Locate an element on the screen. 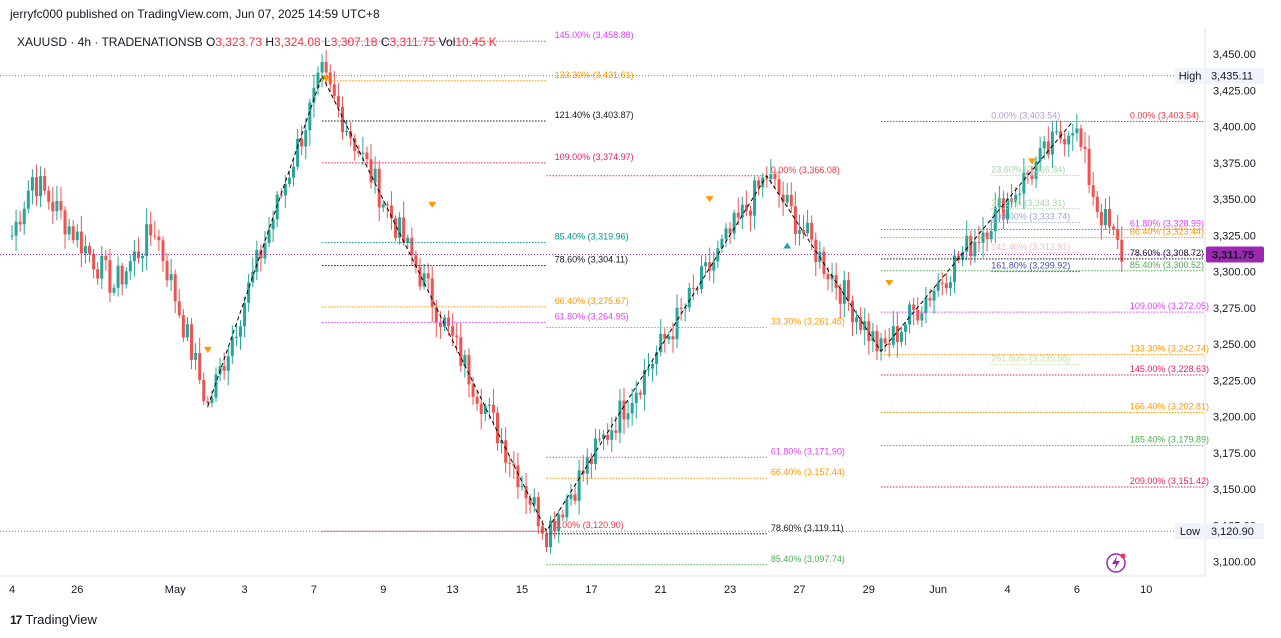 This screenshot has height=638, width=1281. price-tick-label: 3,100.00 is located at coordinates (1234, 563).